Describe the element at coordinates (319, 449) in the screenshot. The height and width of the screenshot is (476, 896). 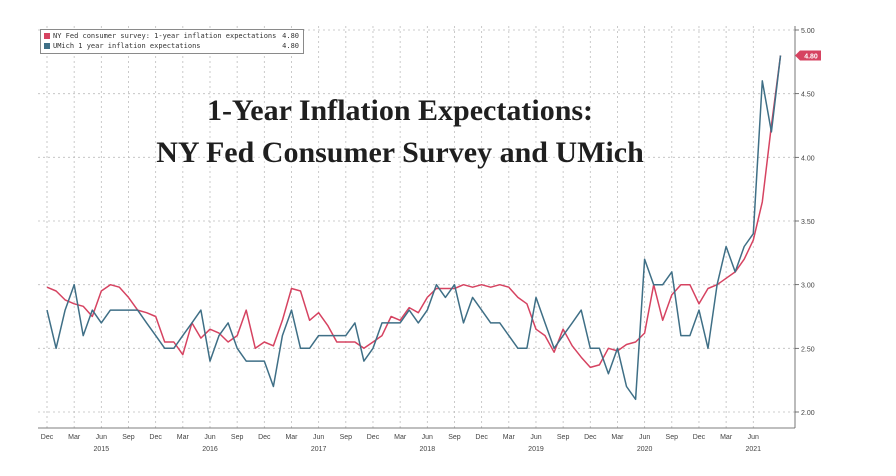
I see `x-year-label: 2017` at that location.